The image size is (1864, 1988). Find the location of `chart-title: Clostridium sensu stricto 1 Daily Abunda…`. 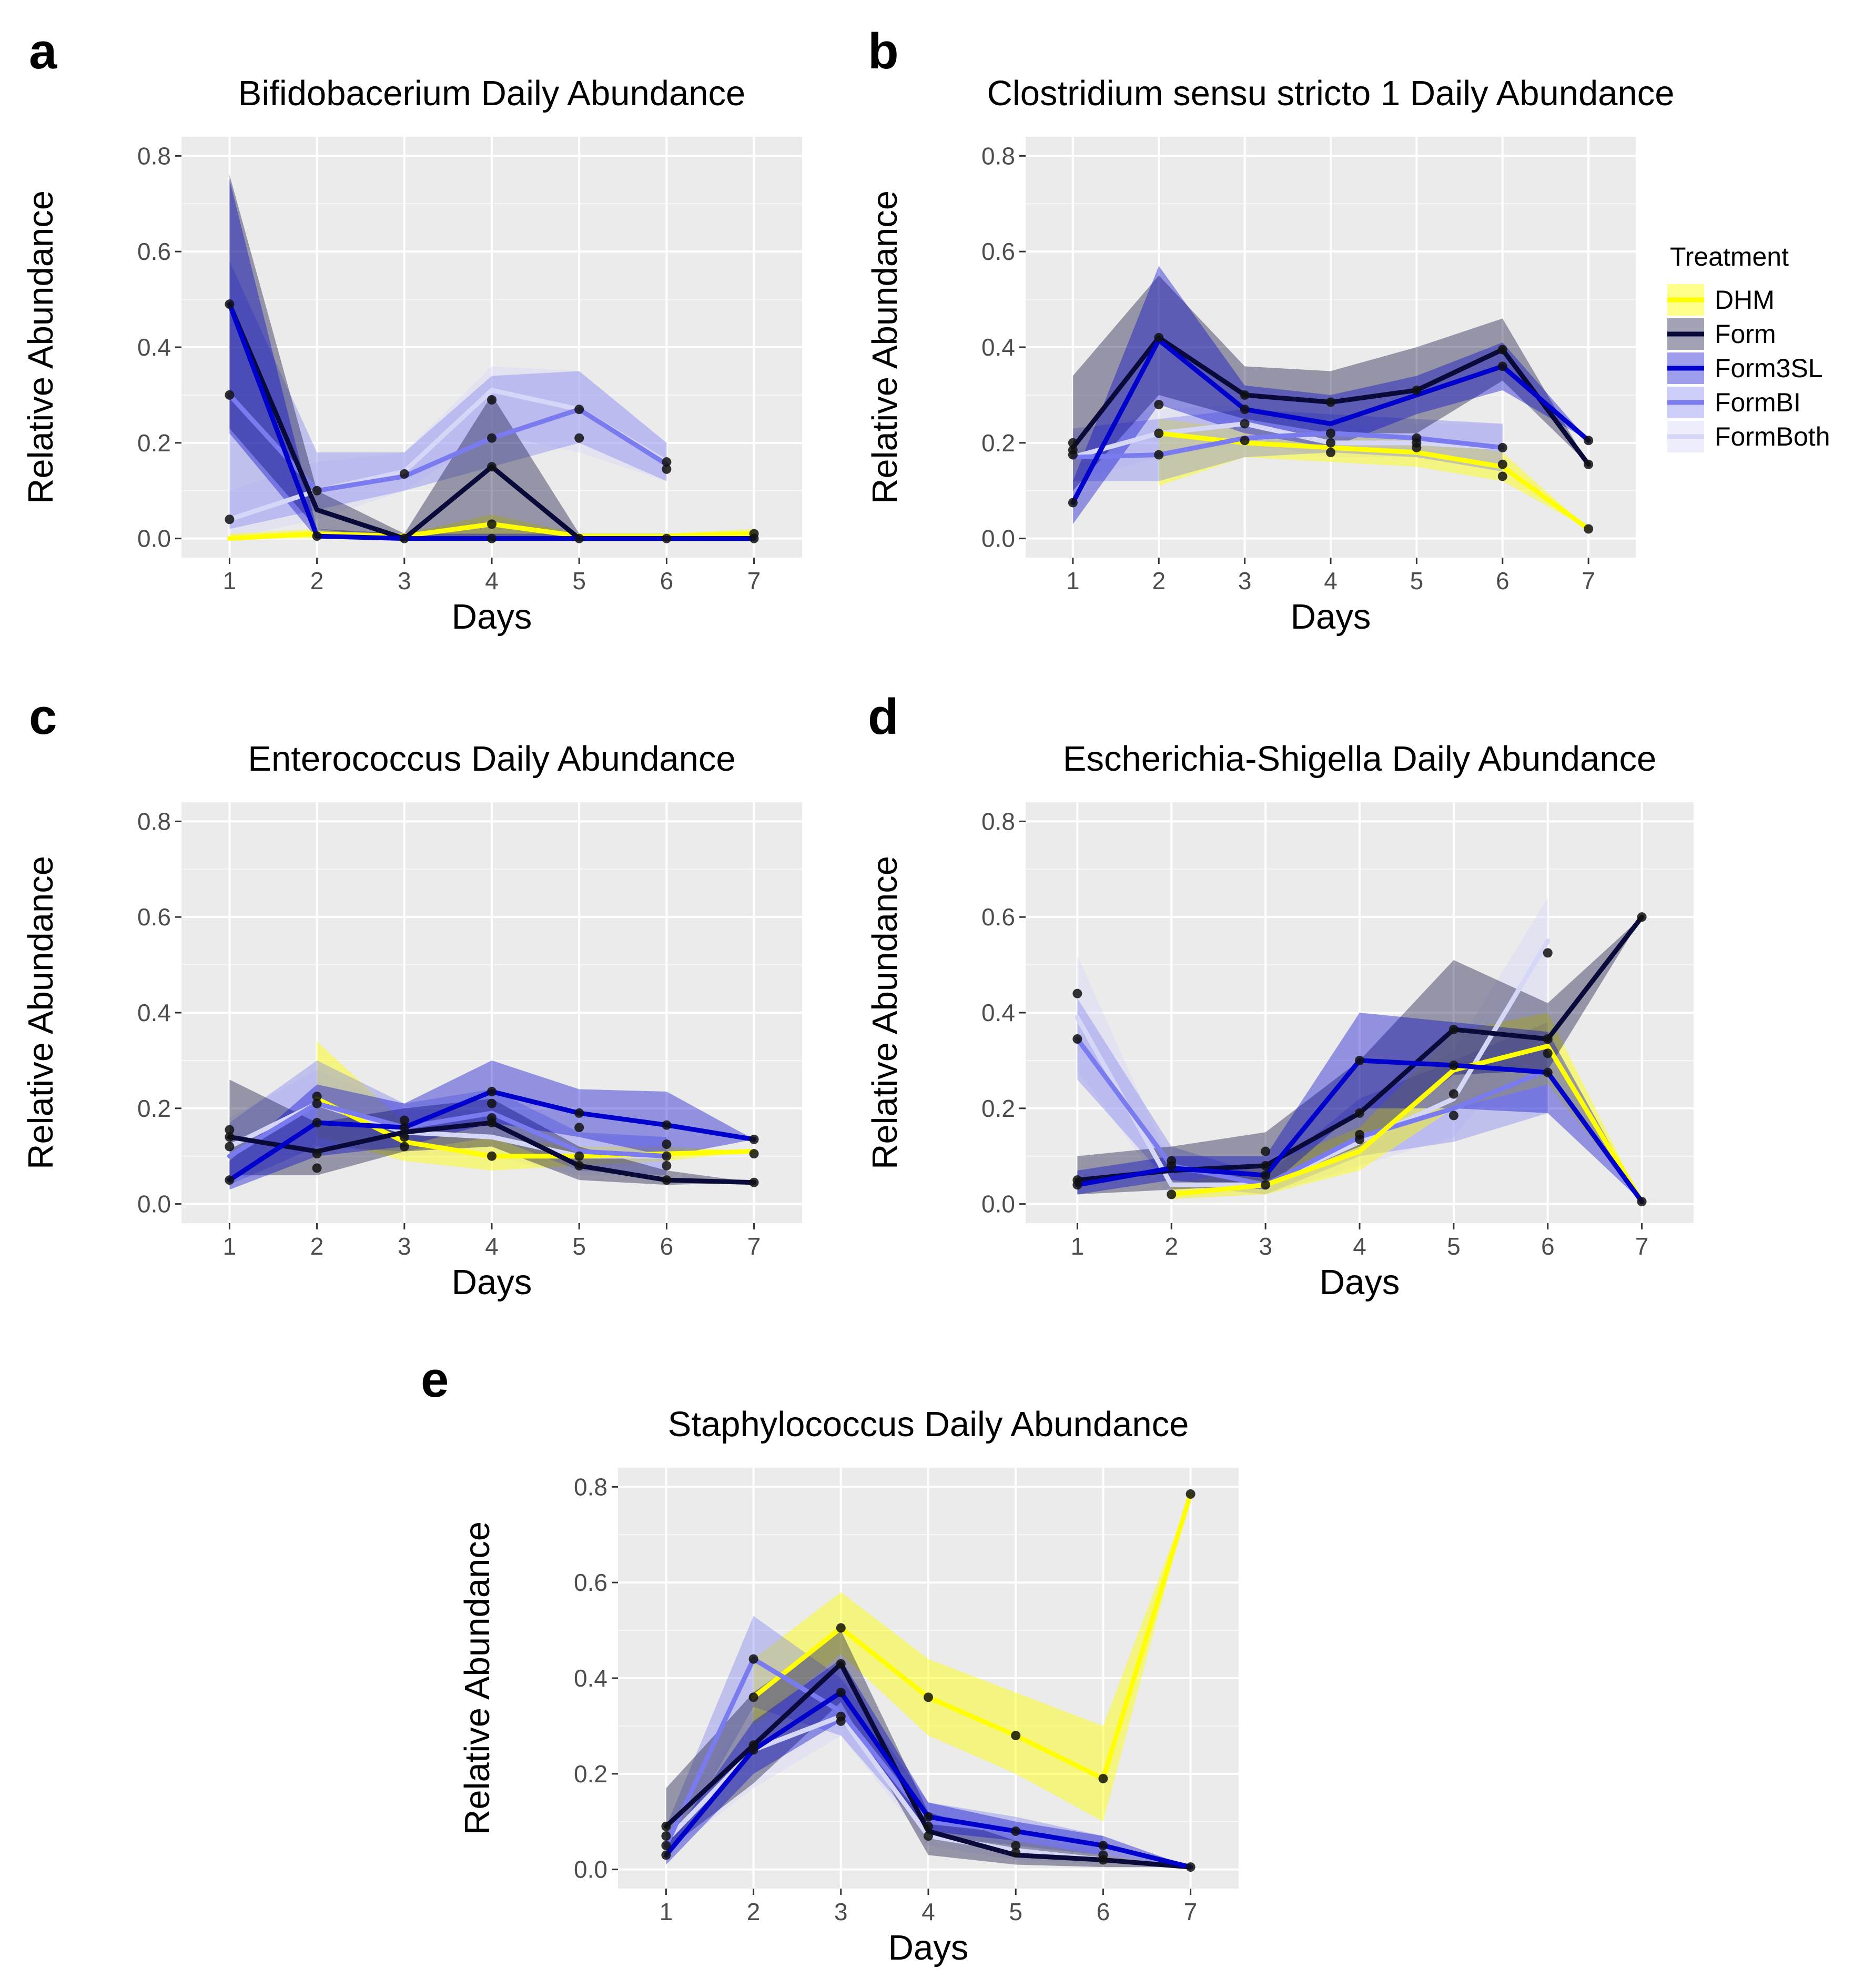

chart-title: Clostridium sensu stricto 1 Daily Abunda… is located at coordinates (1330, 93).